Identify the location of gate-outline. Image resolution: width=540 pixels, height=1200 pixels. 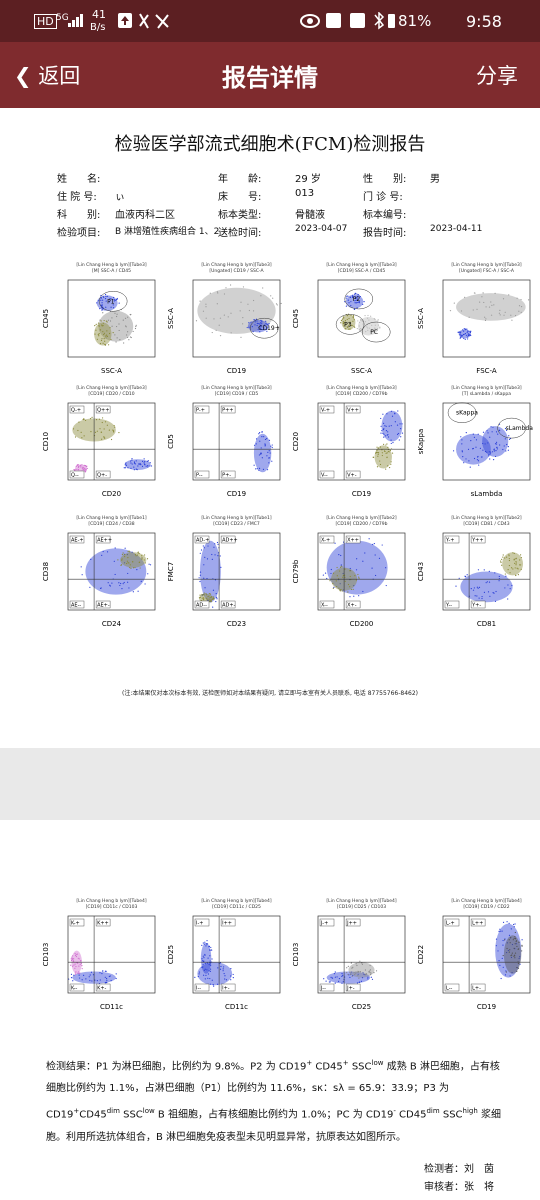
(359, 299).